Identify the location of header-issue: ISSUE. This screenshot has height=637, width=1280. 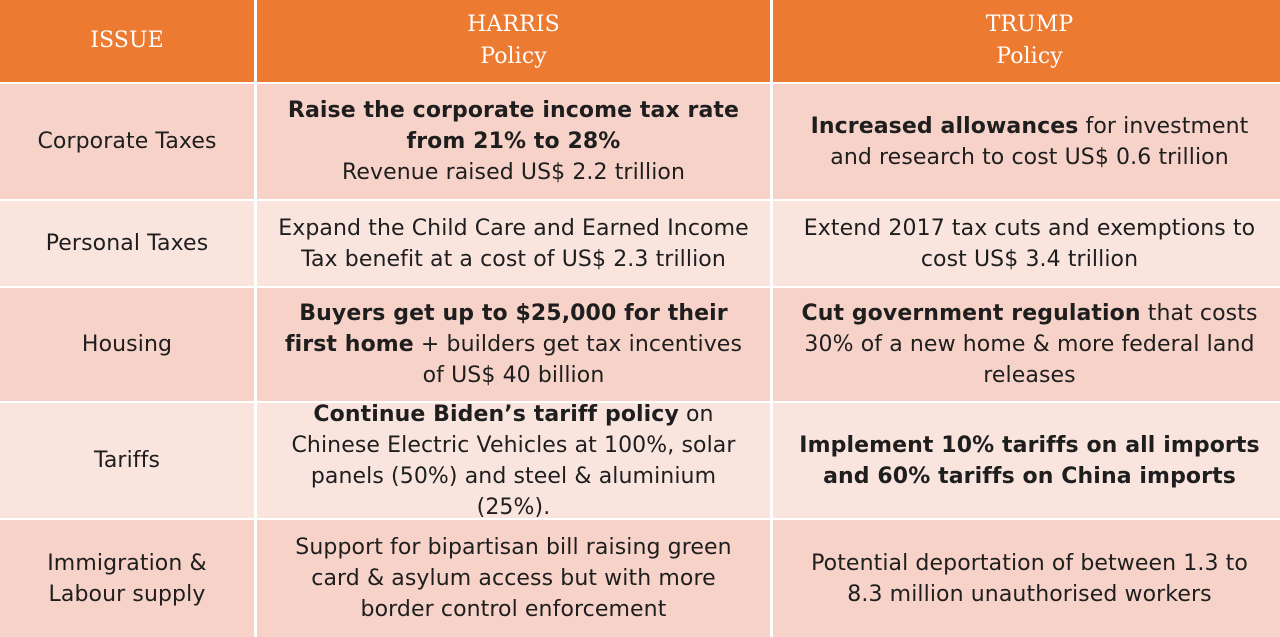
(127, 41).